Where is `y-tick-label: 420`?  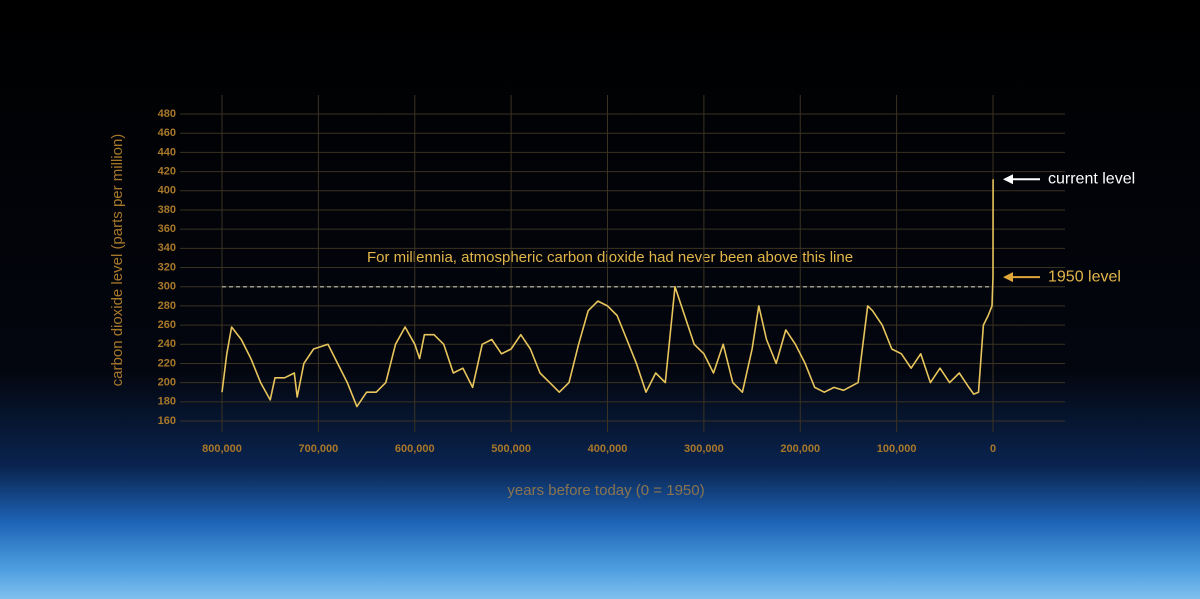 y-tick-label: 420 is located at coordinates (167, 171).